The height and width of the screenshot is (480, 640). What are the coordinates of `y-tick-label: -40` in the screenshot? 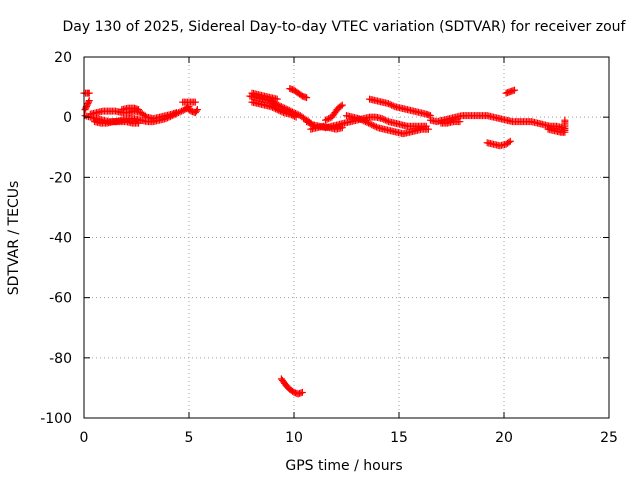 It's located at (60, 239).